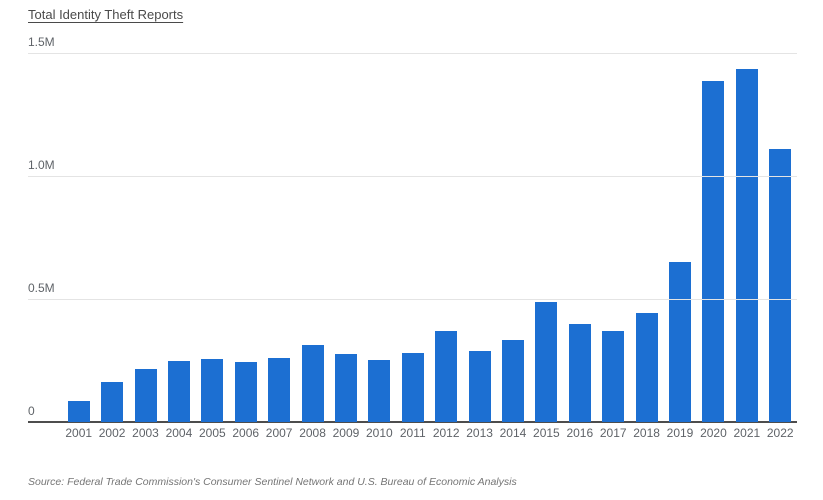 This screenshot has width=823, height=500. Describe the element at coordinates (41, 165) in the screenshot. I see `y-tick-label: 1.0M` at that location.